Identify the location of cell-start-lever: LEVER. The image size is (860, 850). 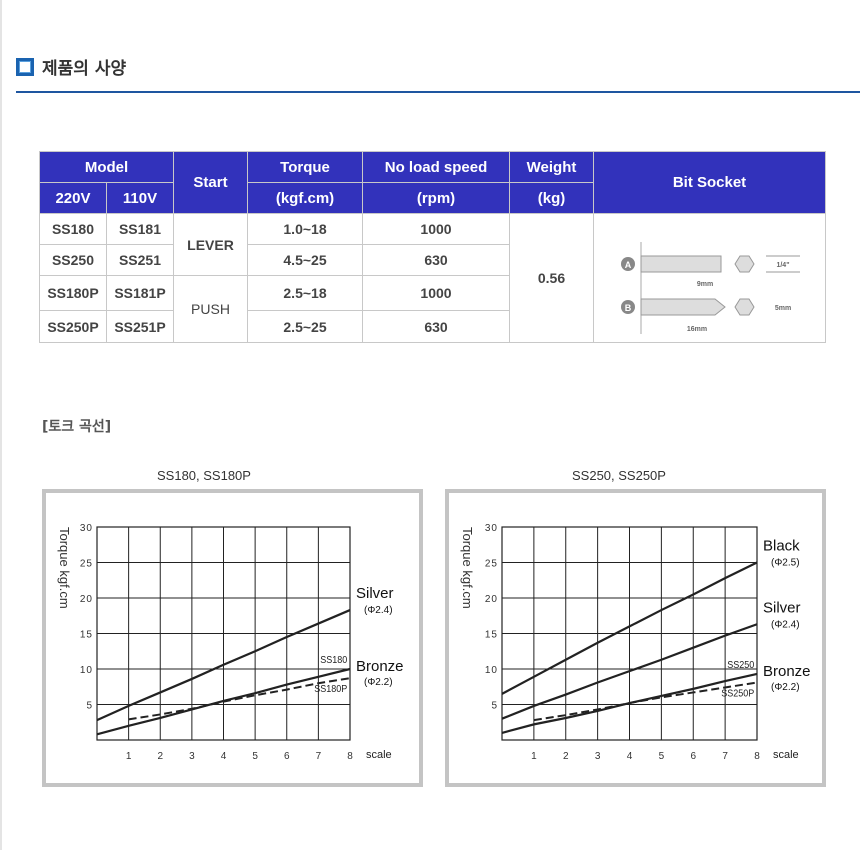
(210, 244).